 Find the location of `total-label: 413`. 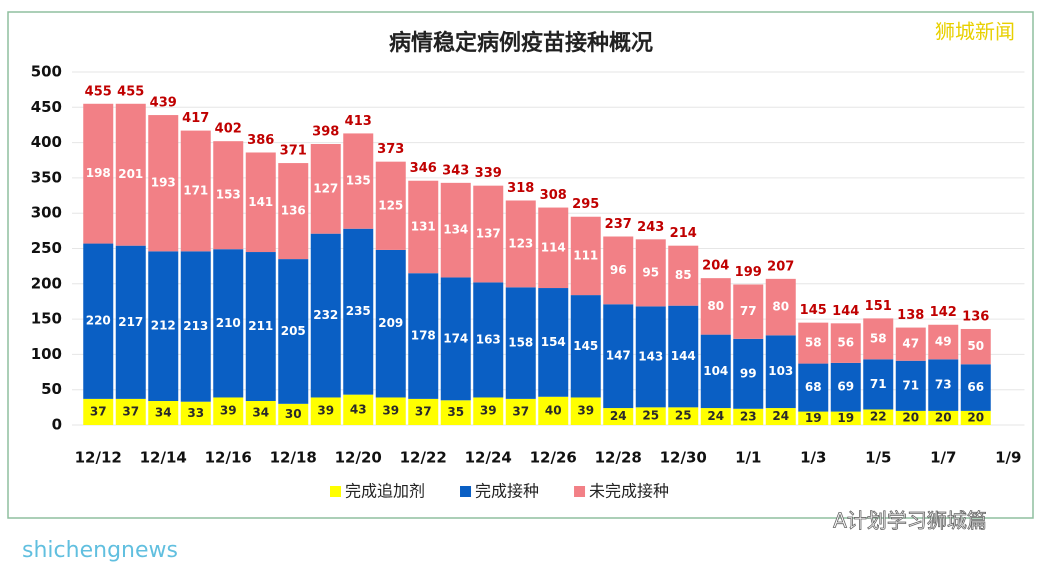

total-label: 413 is located at coordinates (358, 121).